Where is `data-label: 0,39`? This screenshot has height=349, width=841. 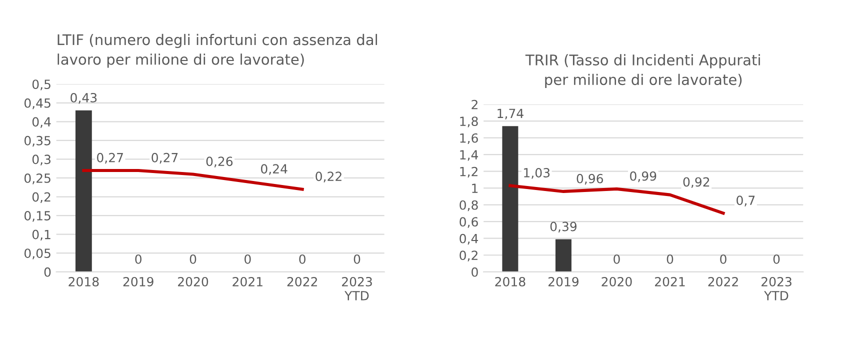
data-label: 0,39 is located at coordinates (563, 227).